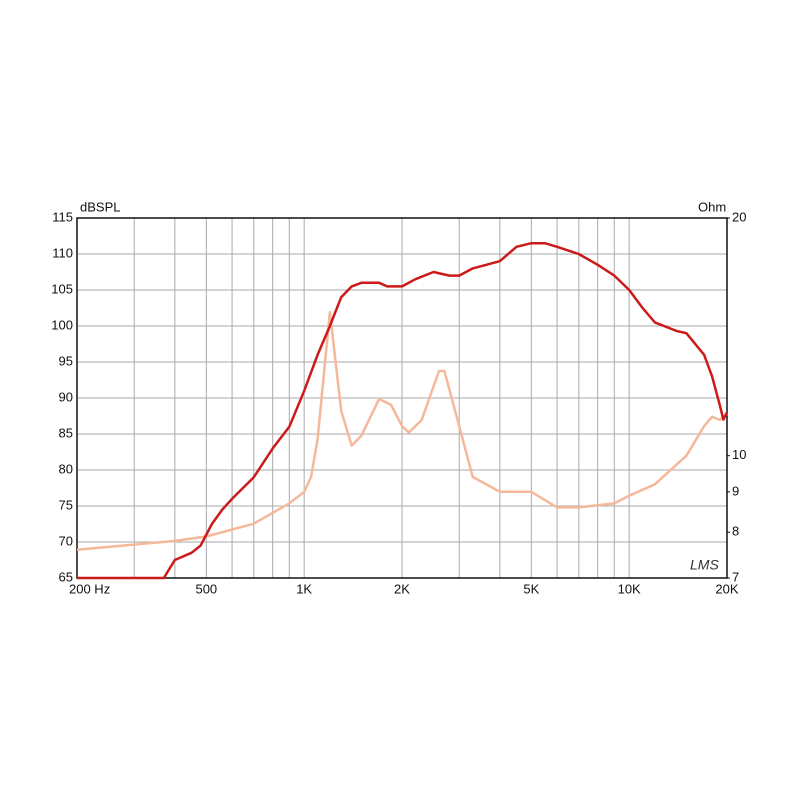 The image size is (800, 805). Describe the element at coordinates (66, 504) in the screenshot. I see `y-tick-label: 75` at that location.